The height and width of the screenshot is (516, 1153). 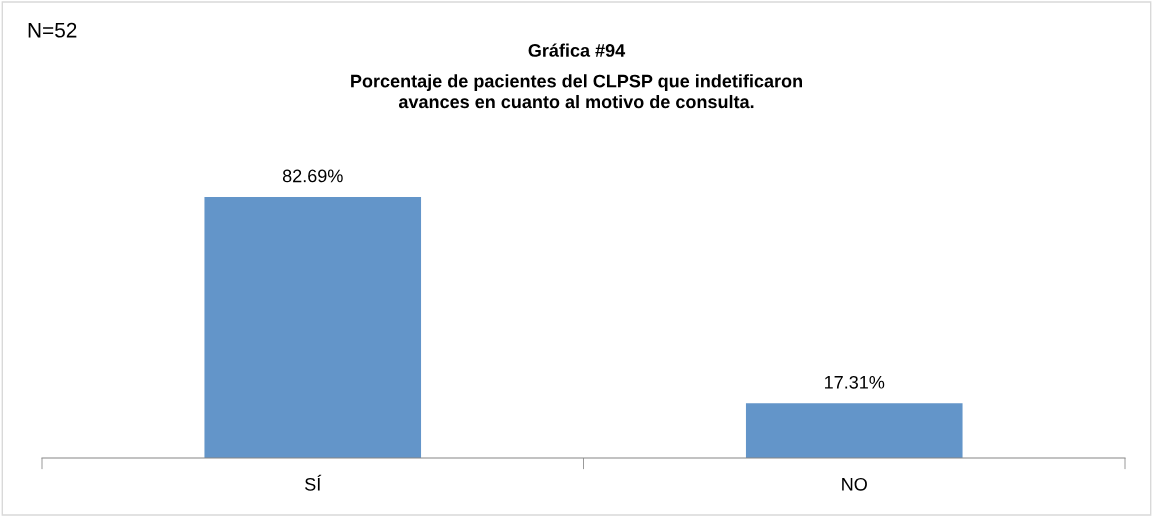 I want to click on chart-subtitle: Porcentaje de pacientes del CLPSP que indetificaron avances en cuanto al motivo de consulta., so click(x=576, y=91).